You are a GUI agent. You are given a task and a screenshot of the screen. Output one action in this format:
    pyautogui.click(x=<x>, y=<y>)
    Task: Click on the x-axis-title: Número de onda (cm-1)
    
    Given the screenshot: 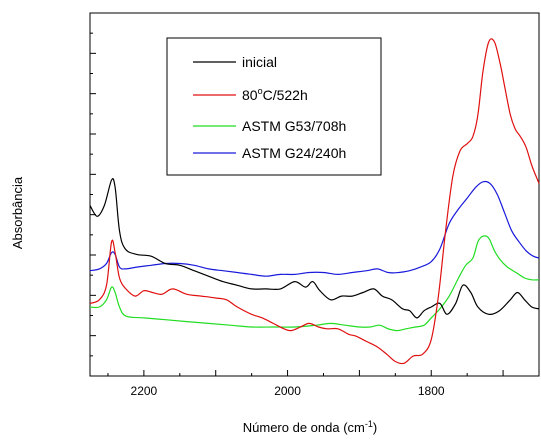 What is the action you would take?
    pyautogui.click(x=310, y=427)
    